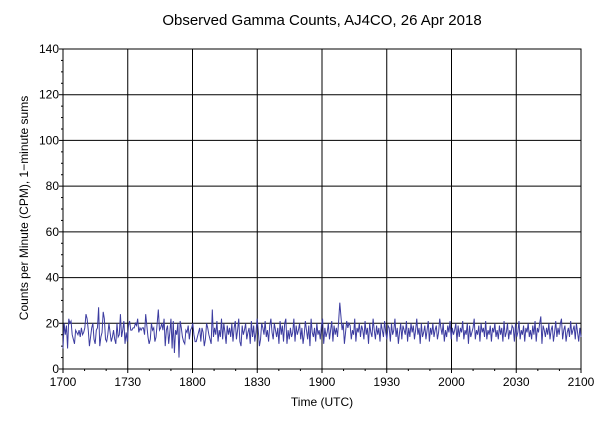 The height and width of the screenshot is (428, 600). I want to click on y-tick-label: 20, so click(53, 323).